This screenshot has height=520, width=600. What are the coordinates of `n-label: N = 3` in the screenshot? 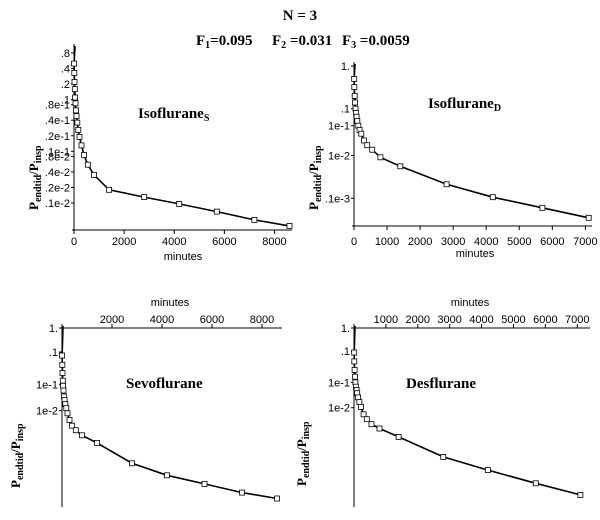 It's located at (300, 16).